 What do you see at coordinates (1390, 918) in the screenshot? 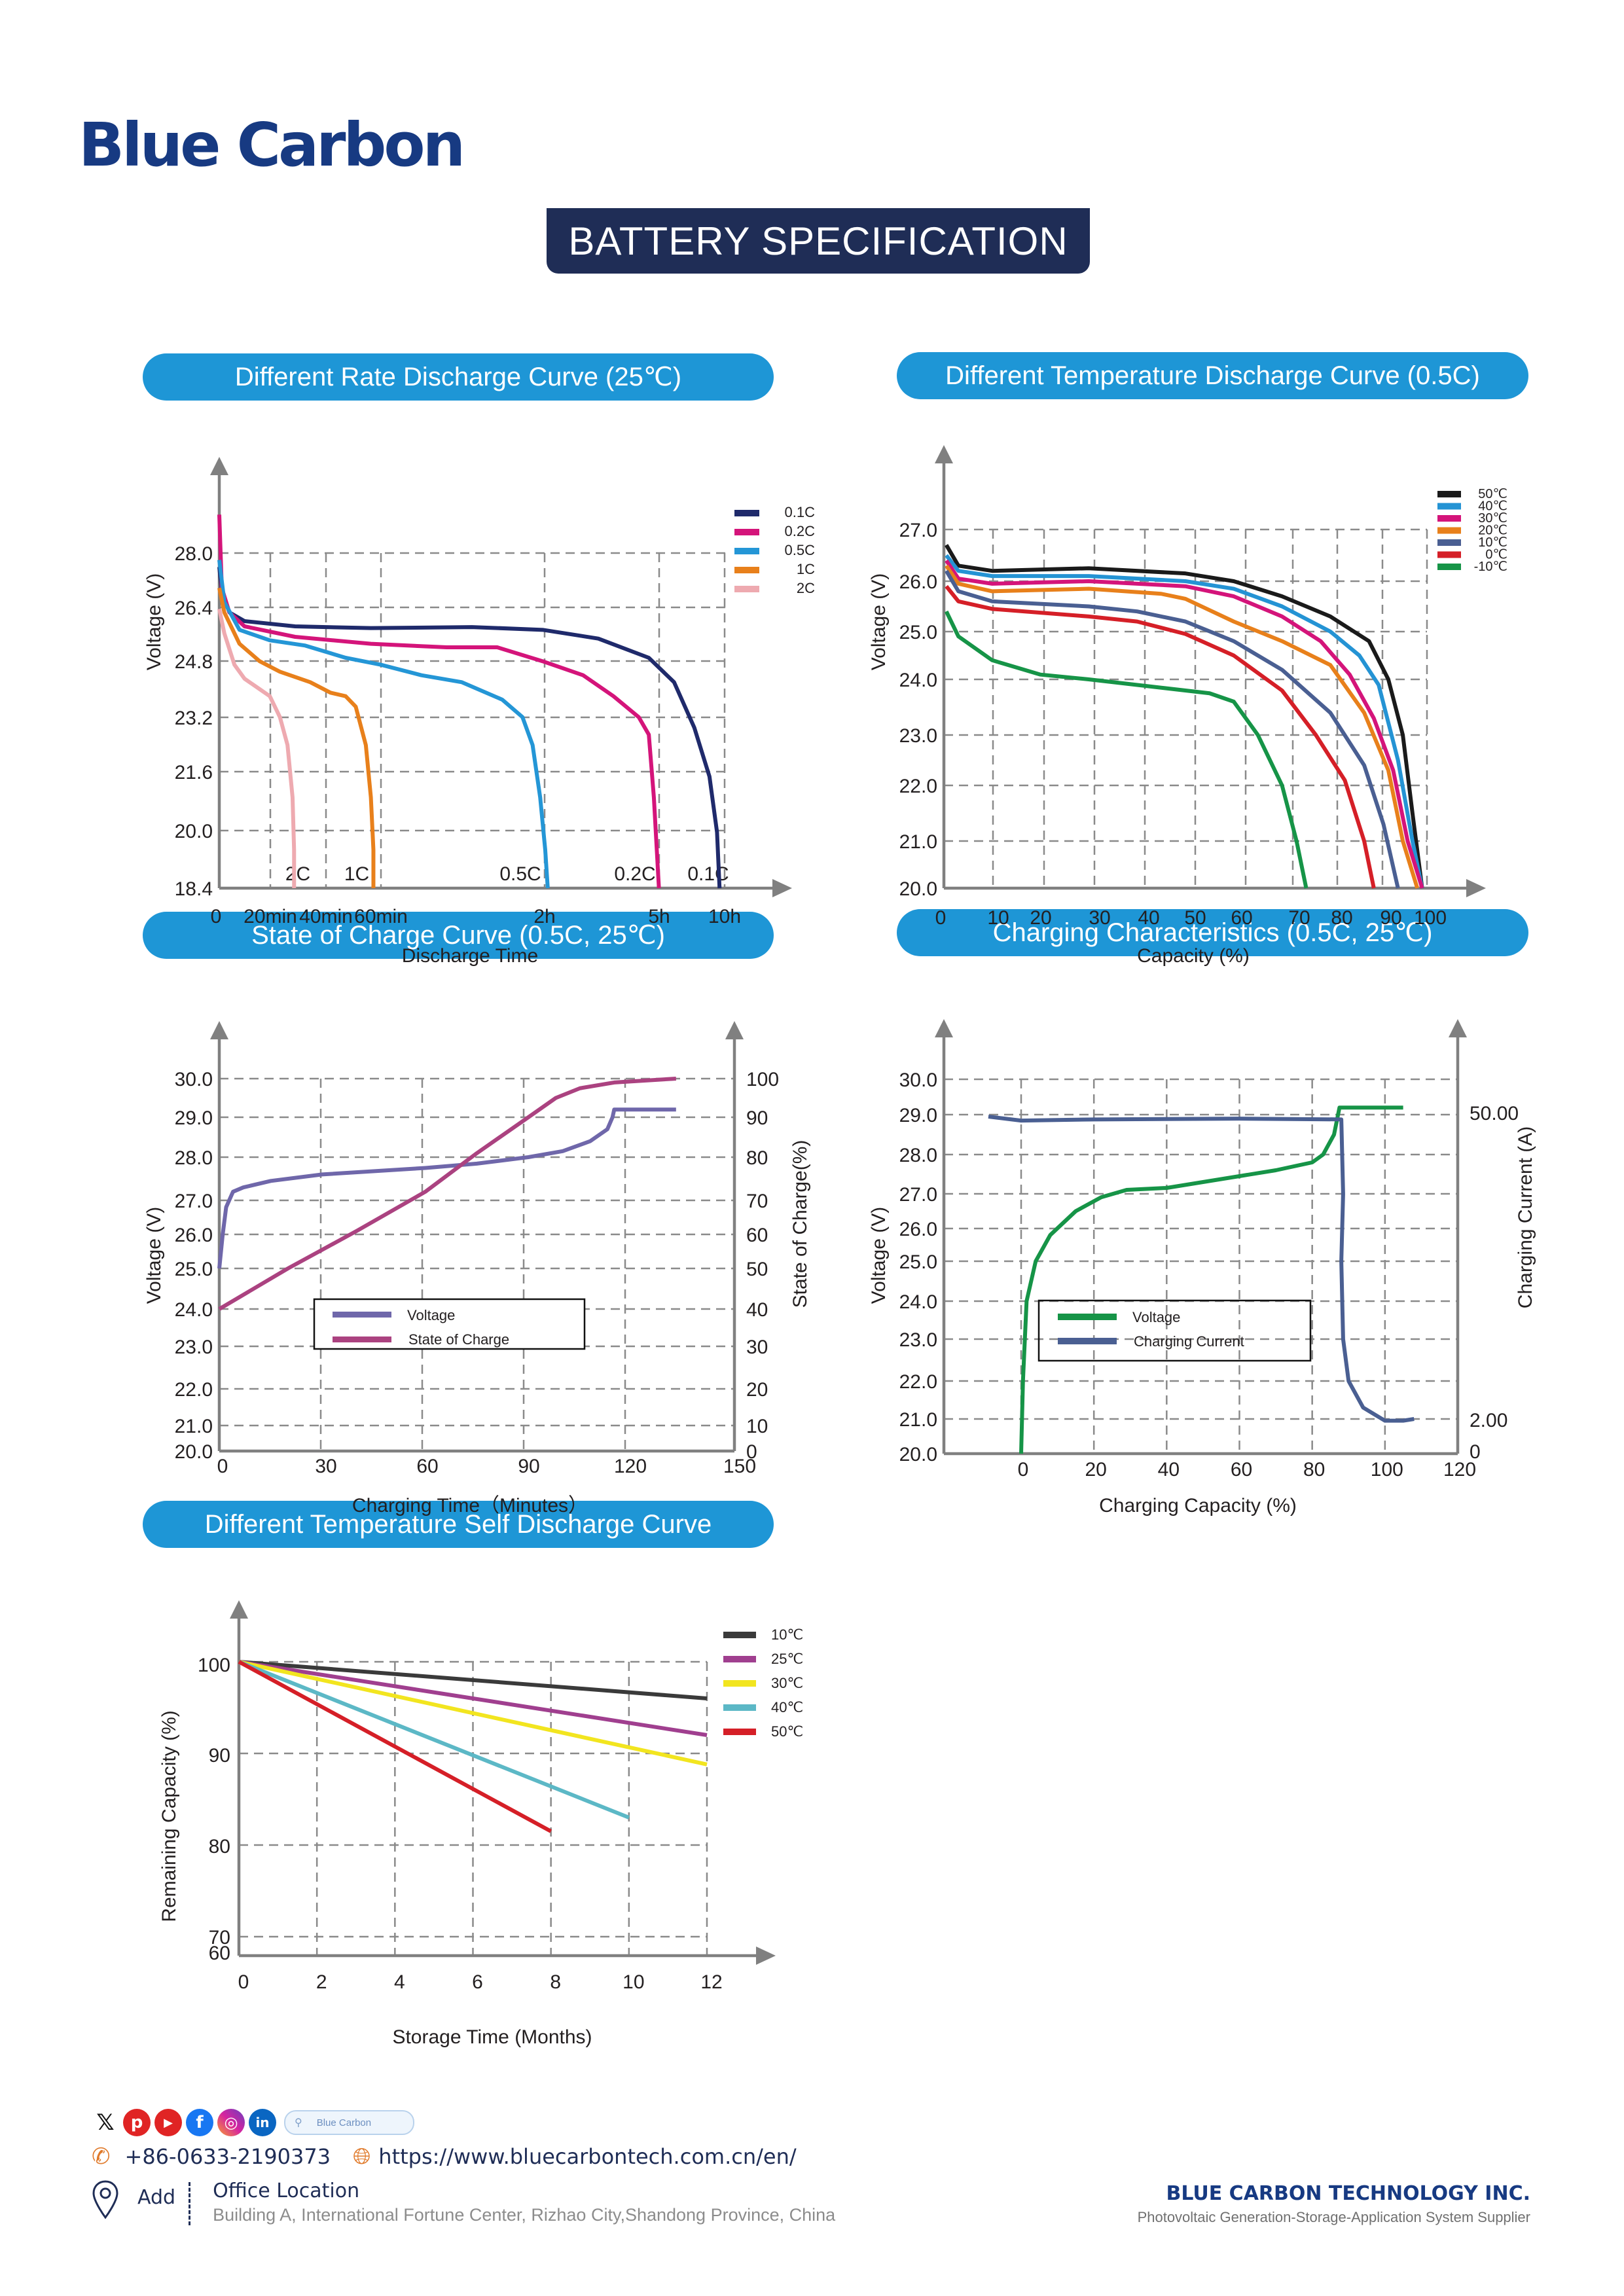
I see `x-tick-label: 90` at bounding box center [1390, 918].